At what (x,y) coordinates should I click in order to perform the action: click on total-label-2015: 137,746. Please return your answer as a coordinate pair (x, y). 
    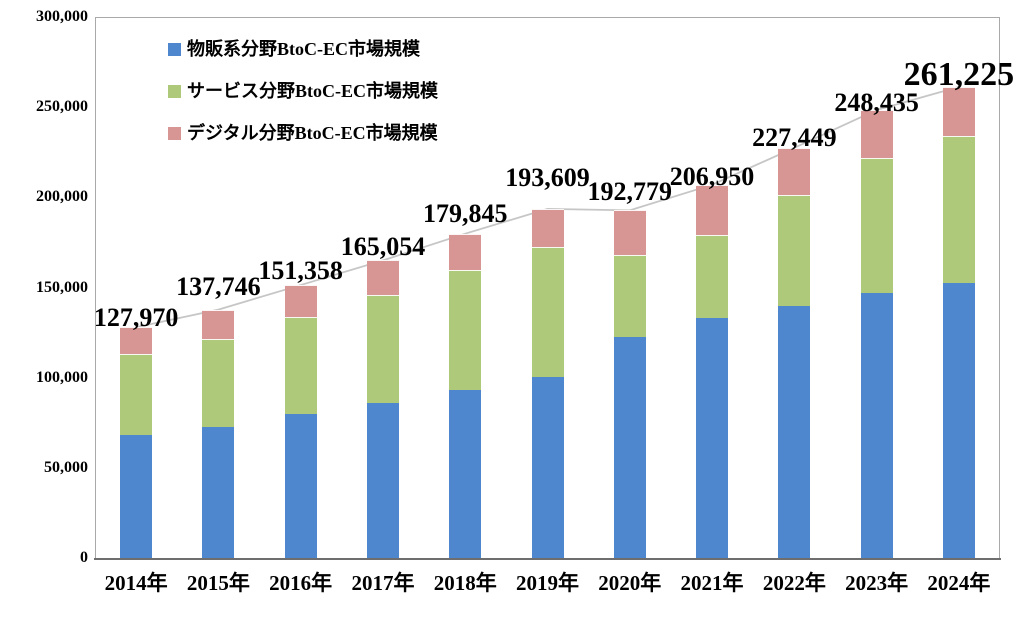
    Looking at the image, I should click on (218, 286).